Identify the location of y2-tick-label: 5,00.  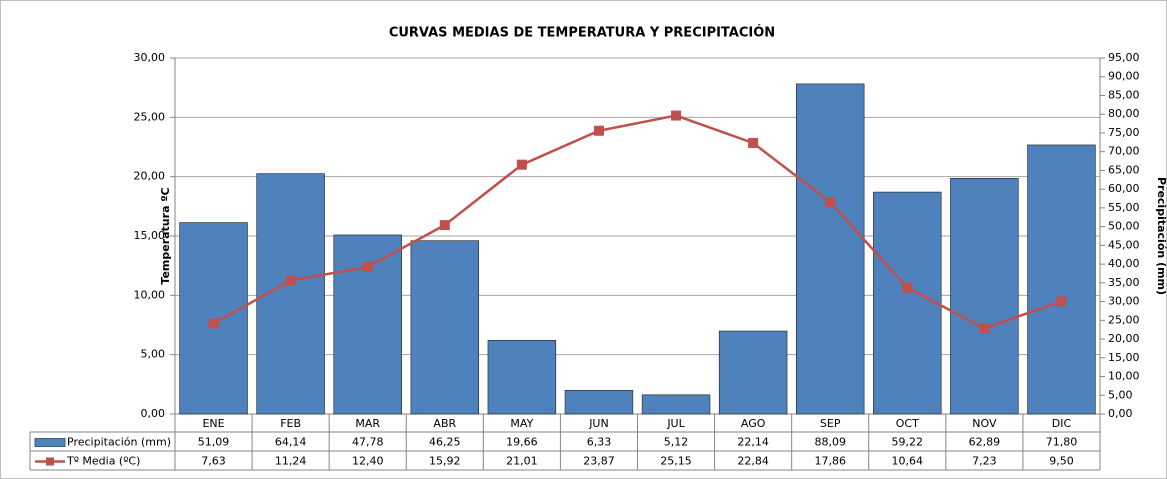
(1120, 394).